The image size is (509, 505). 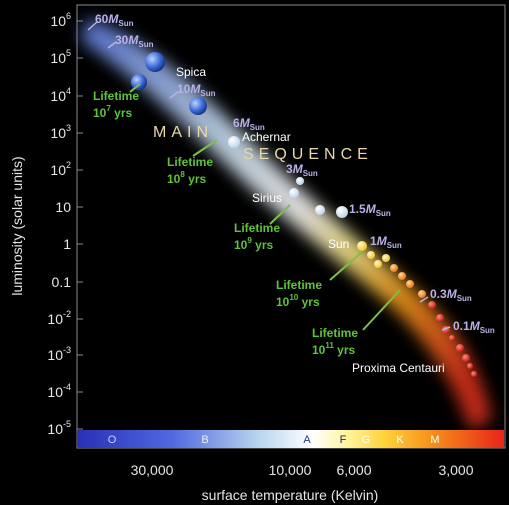 I want to click on star-sirius, so click(x=294, y=193).